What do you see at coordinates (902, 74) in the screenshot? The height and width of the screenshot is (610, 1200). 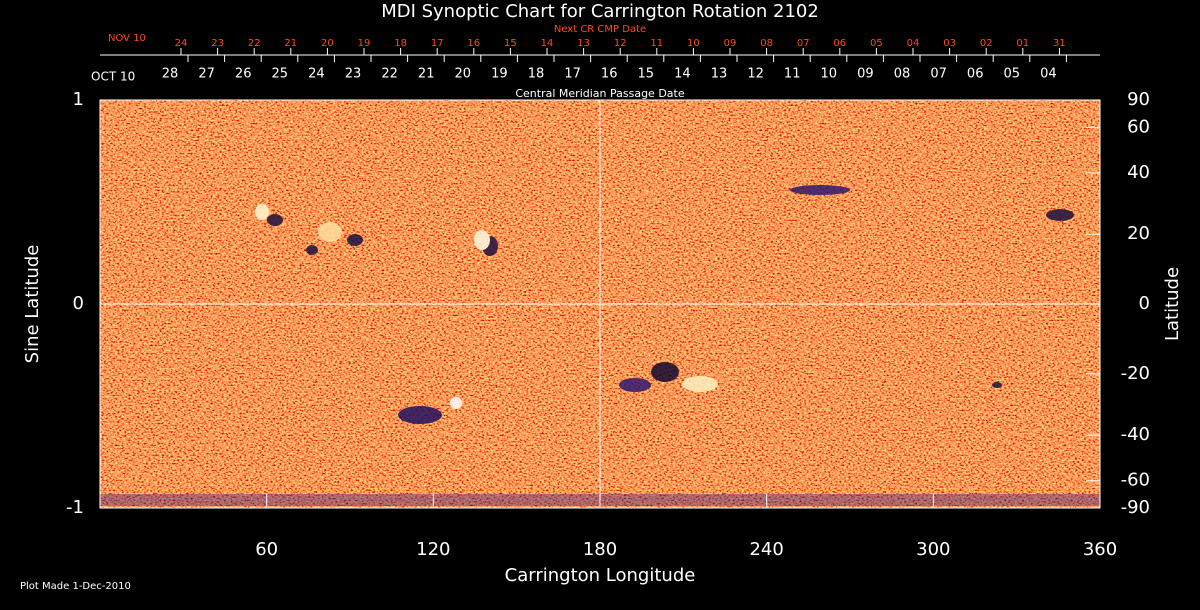 I see `cmp-date: 08` at bounding box center [902, 74].